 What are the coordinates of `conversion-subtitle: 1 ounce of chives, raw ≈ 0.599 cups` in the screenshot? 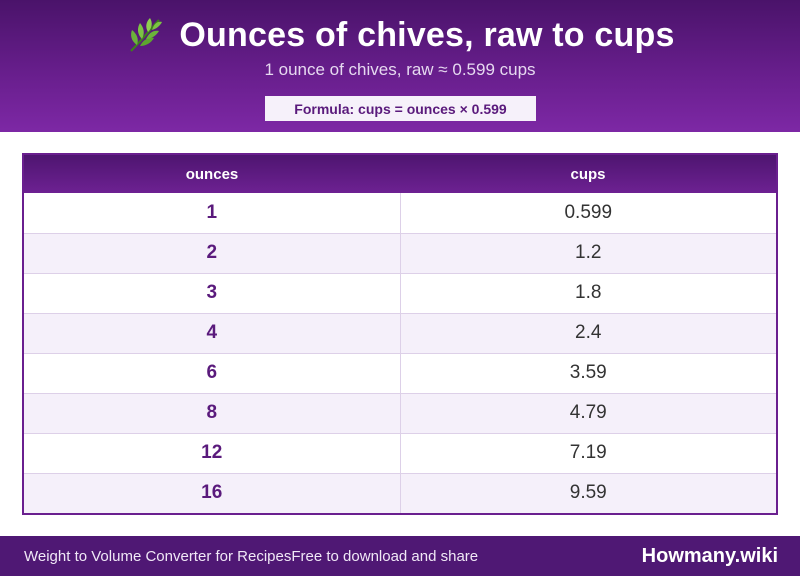 It's located at (400, 69).